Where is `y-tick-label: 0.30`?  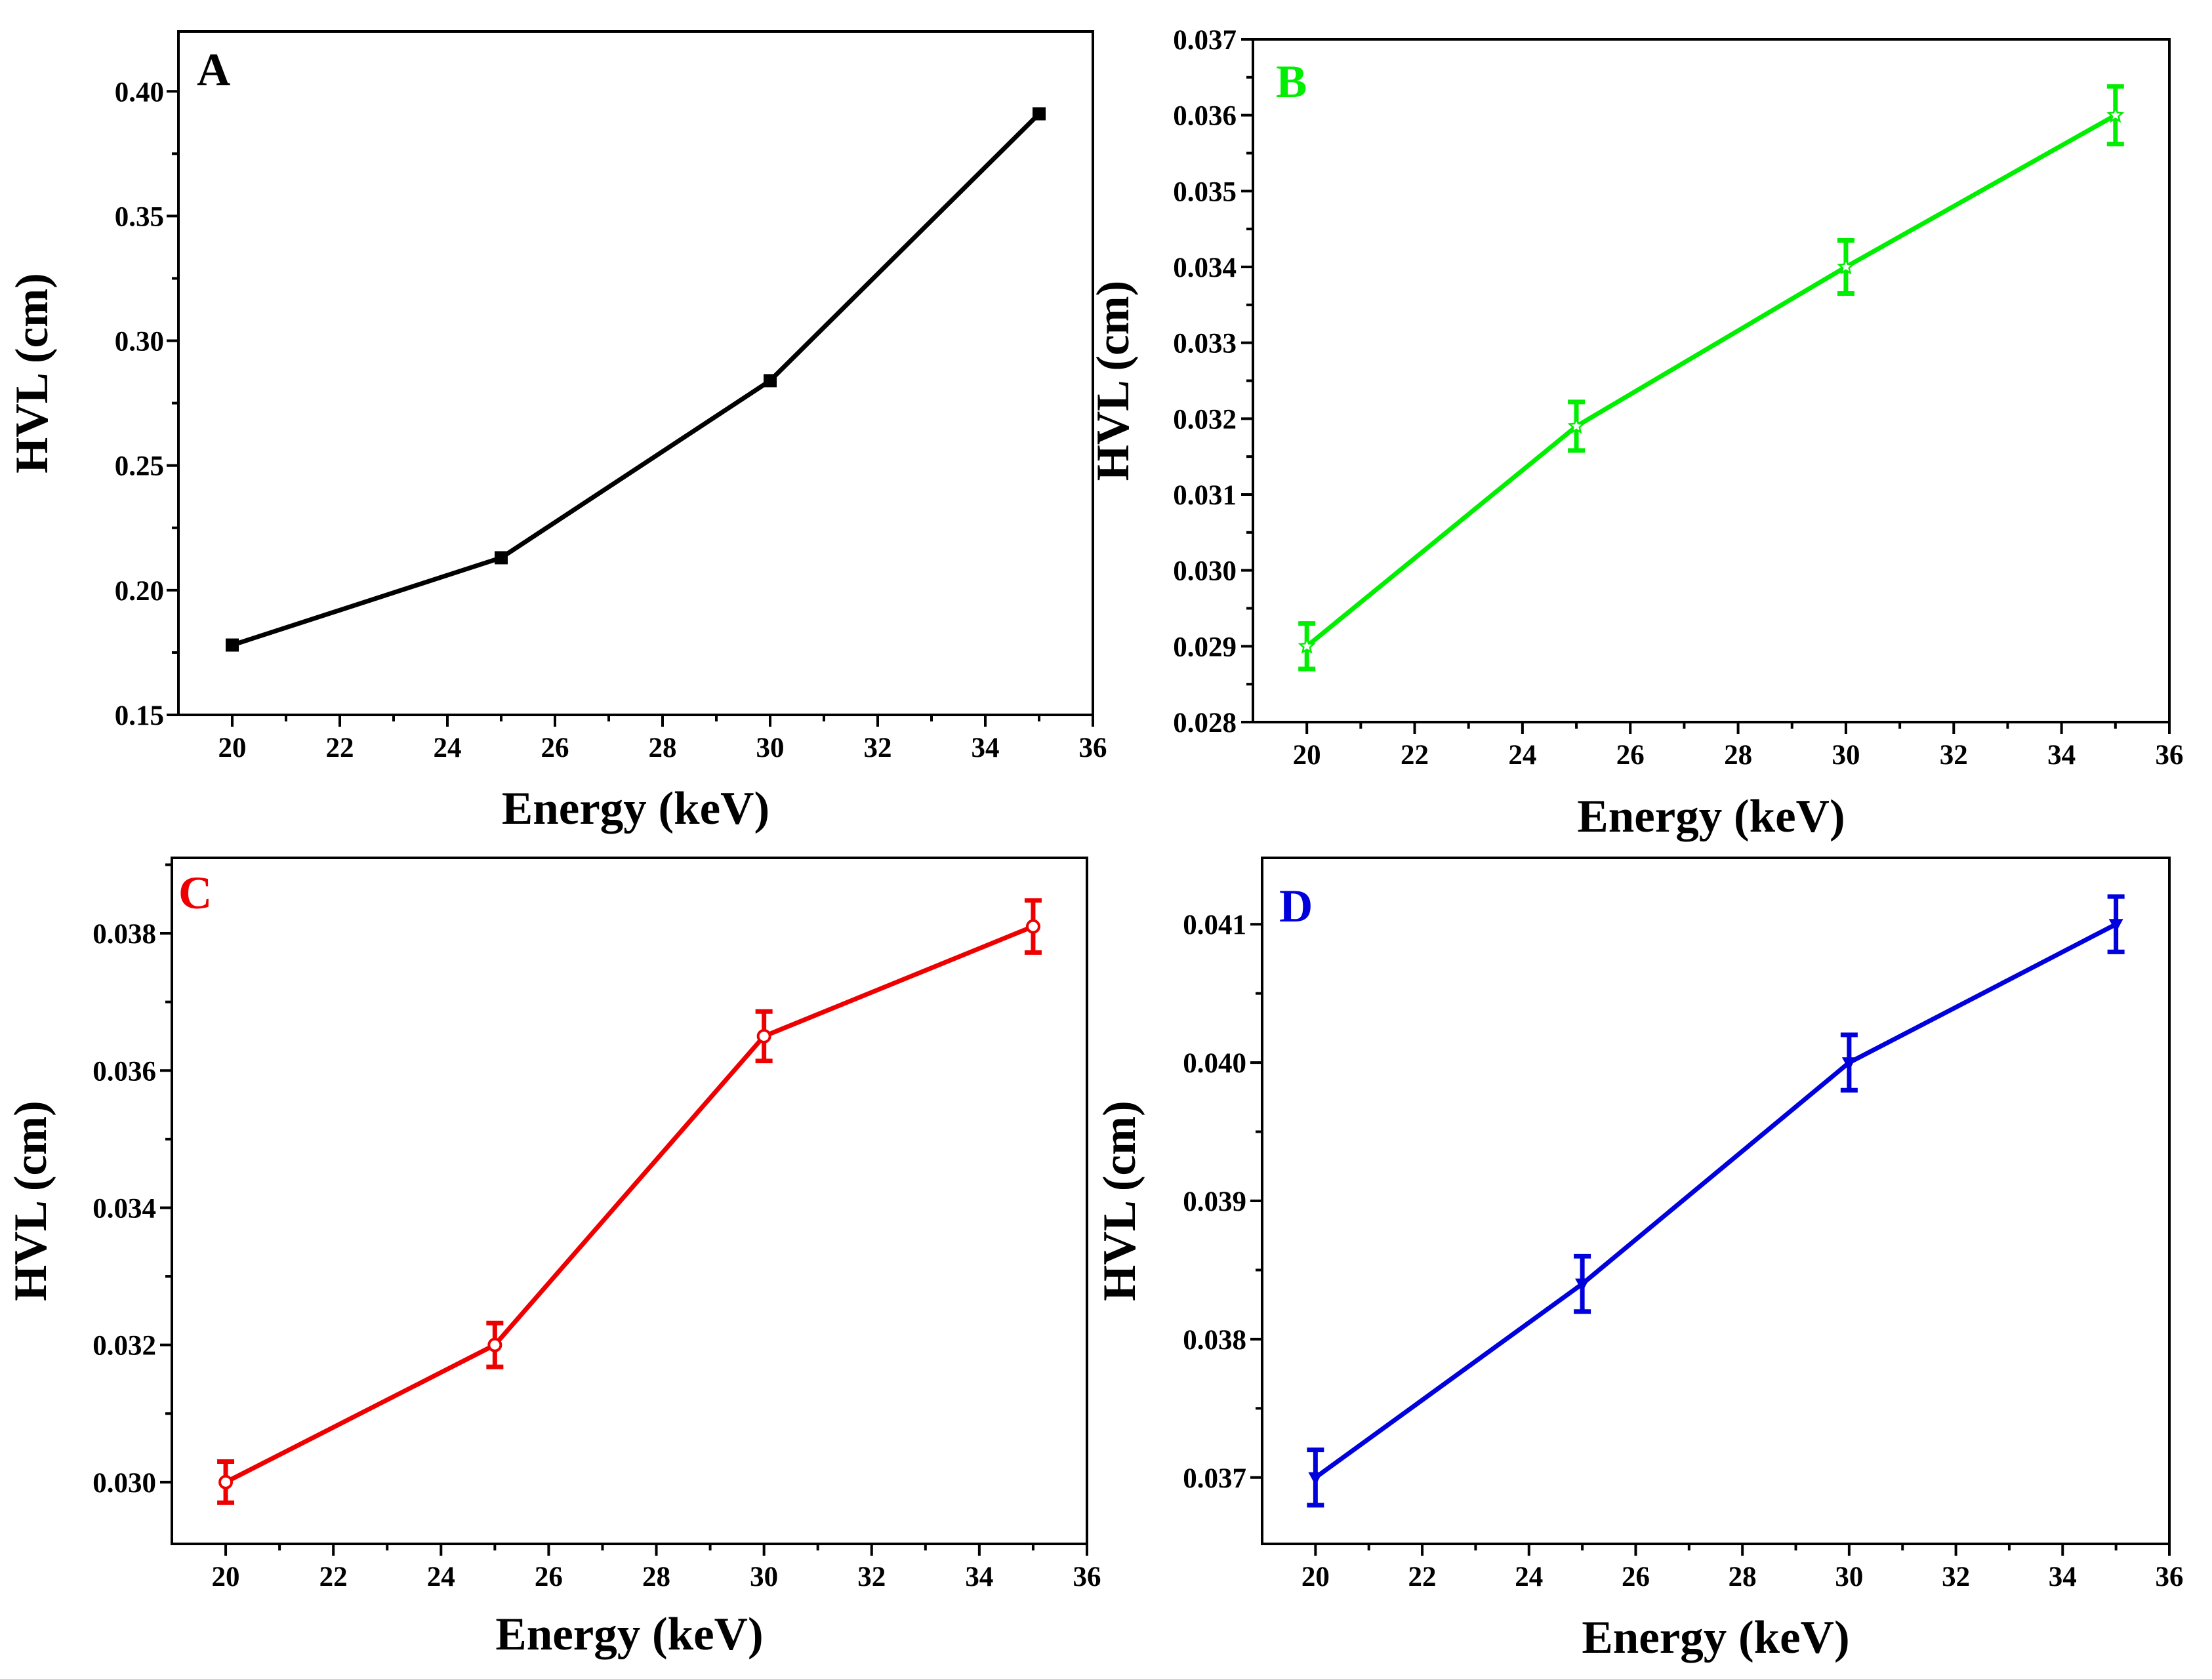
y-tick-label: 0.30 is located at coordinates (139, 342).